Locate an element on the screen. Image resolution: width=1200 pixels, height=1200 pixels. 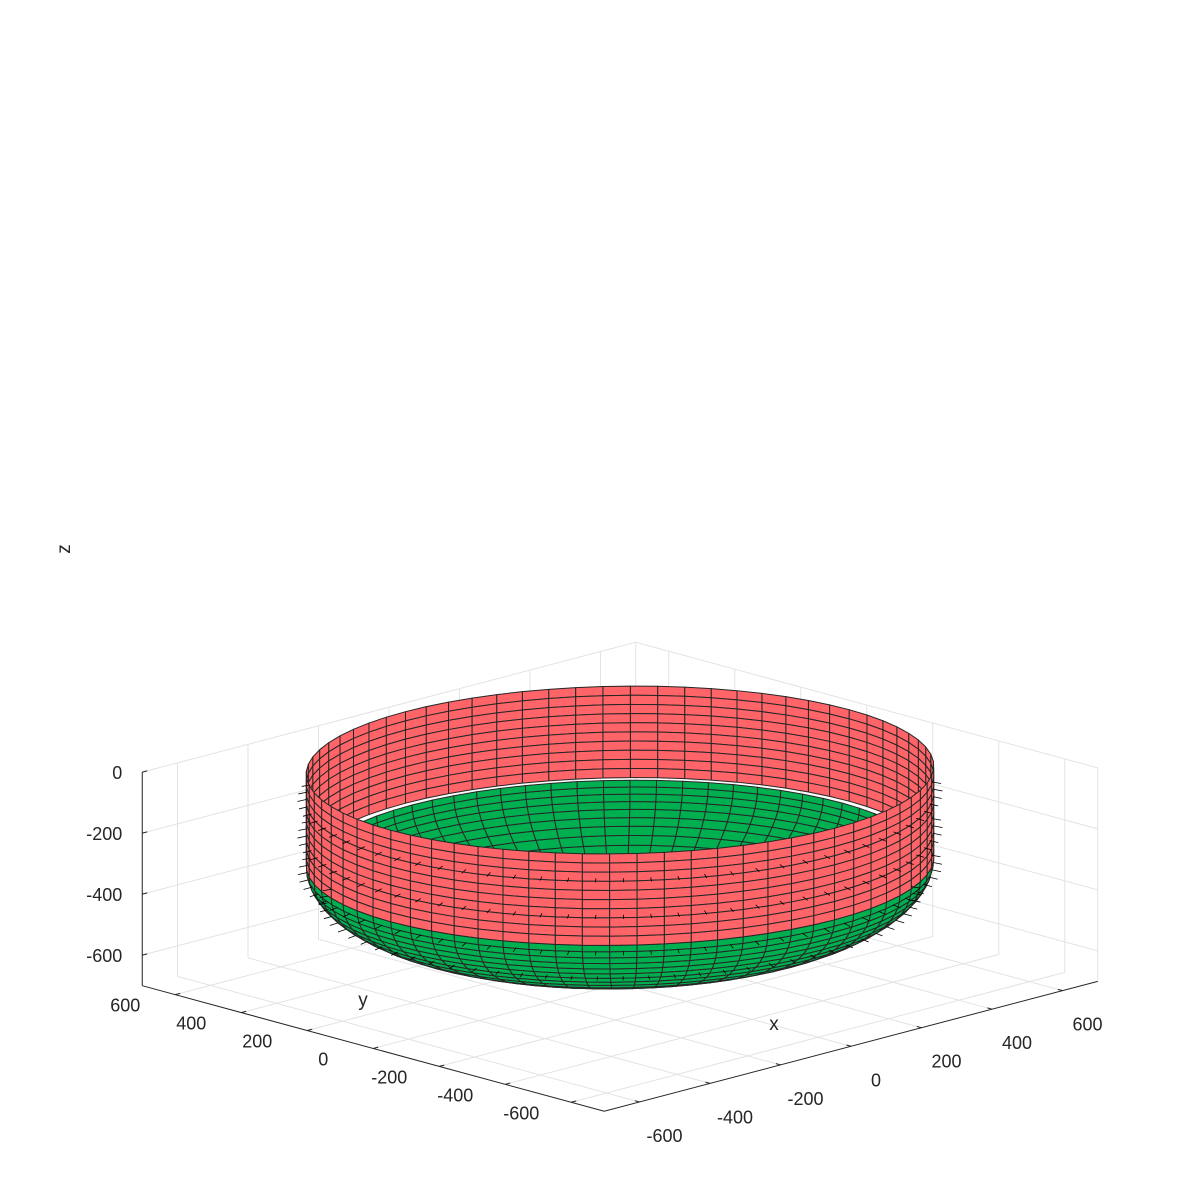
x-axis-label: x is located at coordinates (774, 1024).